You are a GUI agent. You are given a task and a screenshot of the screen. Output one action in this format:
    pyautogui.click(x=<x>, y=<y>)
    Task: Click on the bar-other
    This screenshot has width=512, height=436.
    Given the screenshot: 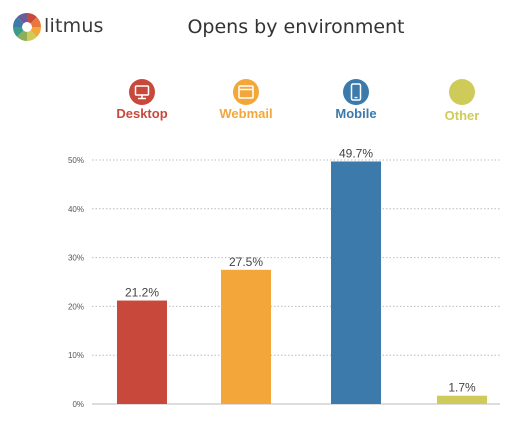 What is the action you would take?
    pyautogui.click(x=462, y=399)
    